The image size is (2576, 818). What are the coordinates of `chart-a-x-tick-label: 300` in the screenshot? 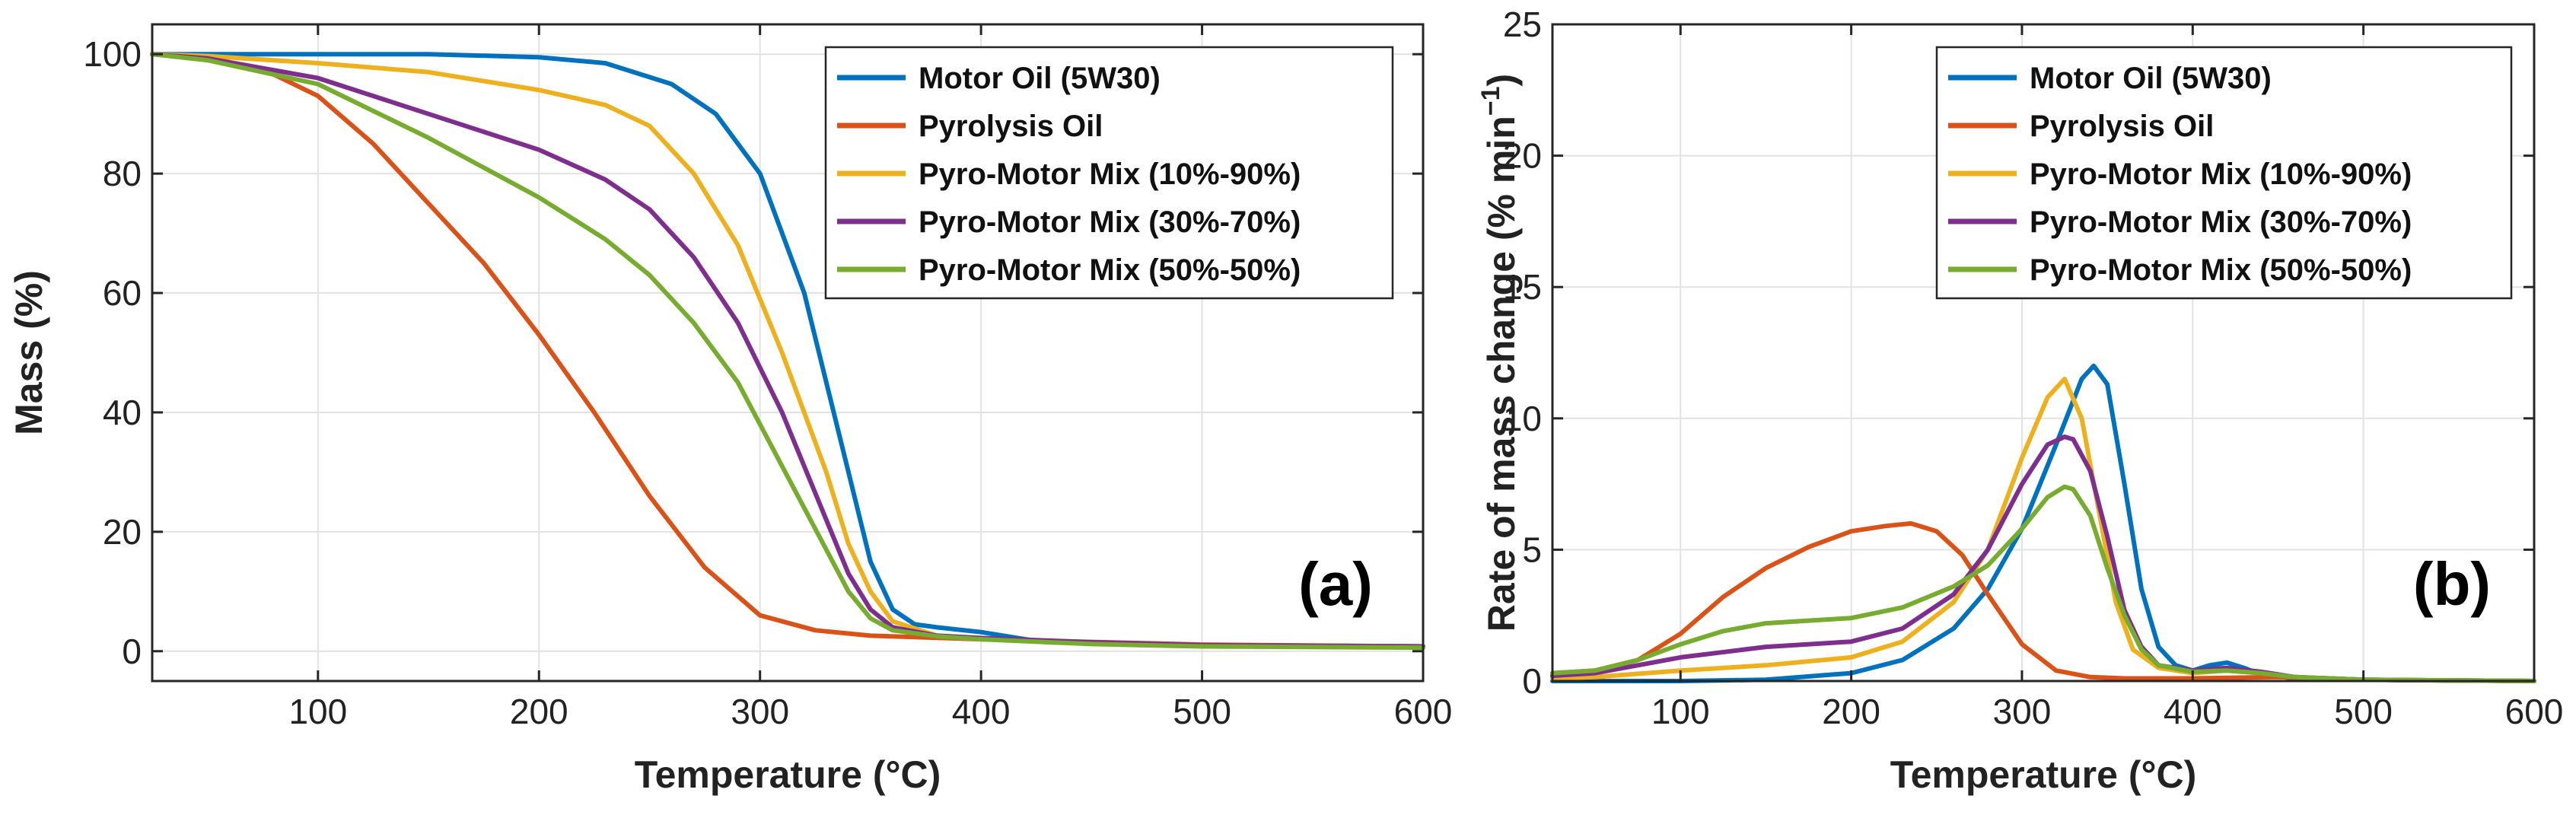 It's located at (760, 711).